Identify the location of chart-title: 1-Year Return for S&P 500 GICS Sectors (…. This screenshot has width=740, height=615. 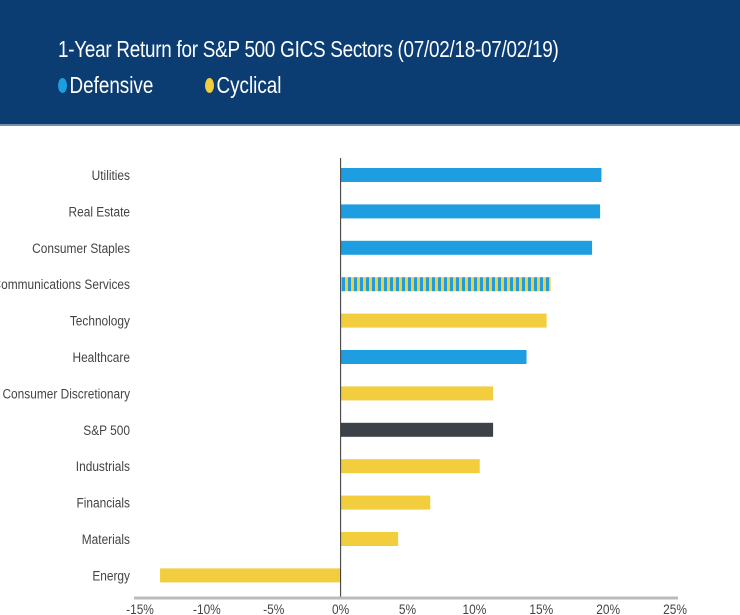
(308, 49).